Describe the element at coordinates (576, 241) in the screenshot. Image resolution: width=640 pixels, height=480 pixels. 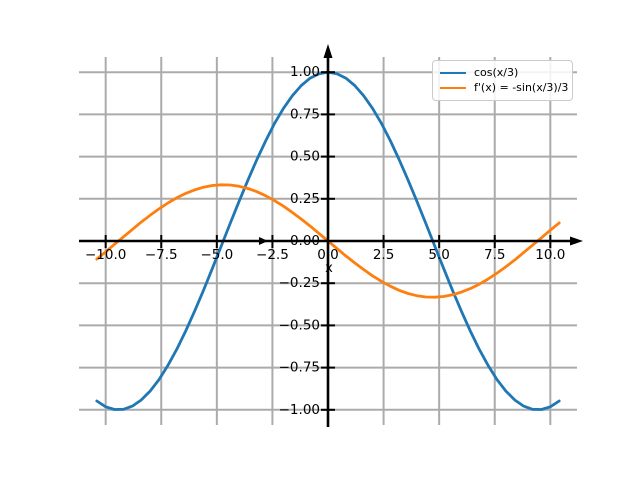
I see `x-axis-arrowhead-icon` at that location.